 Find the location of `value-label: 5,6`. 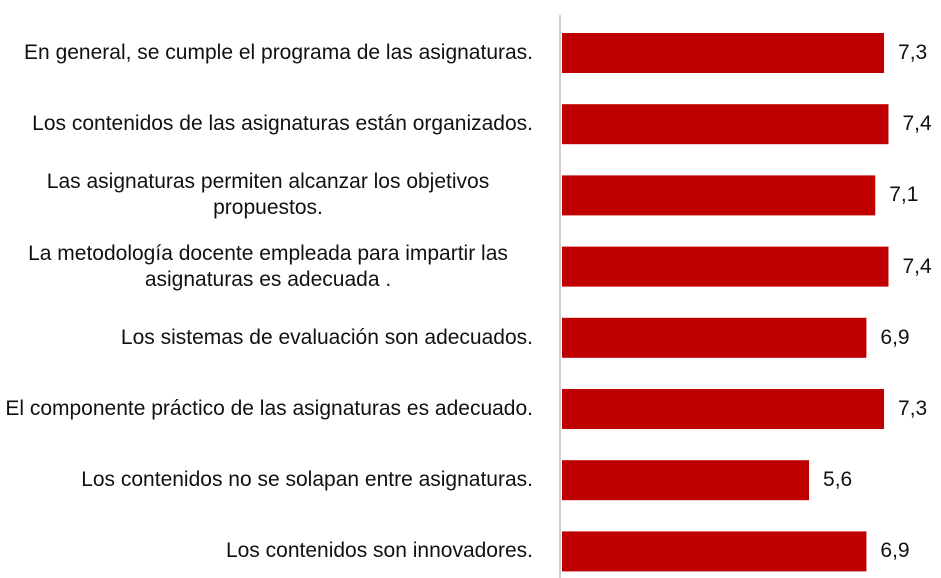

value-label: 5,6 is located at coordinates (838, 480).